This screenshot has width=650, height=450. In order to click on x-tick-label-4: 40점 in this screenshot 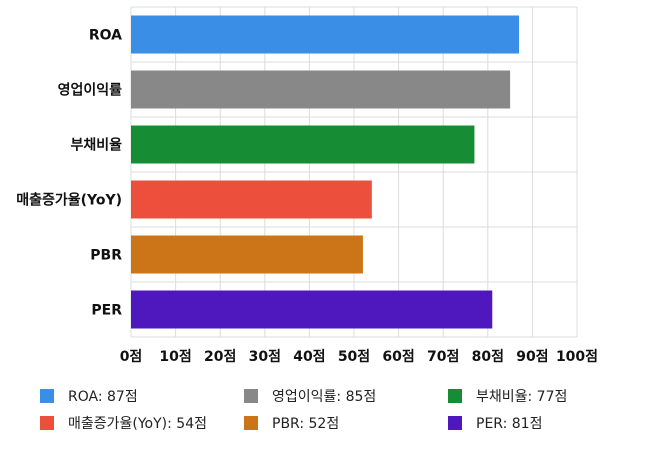, I will do `click(309, 356)`.